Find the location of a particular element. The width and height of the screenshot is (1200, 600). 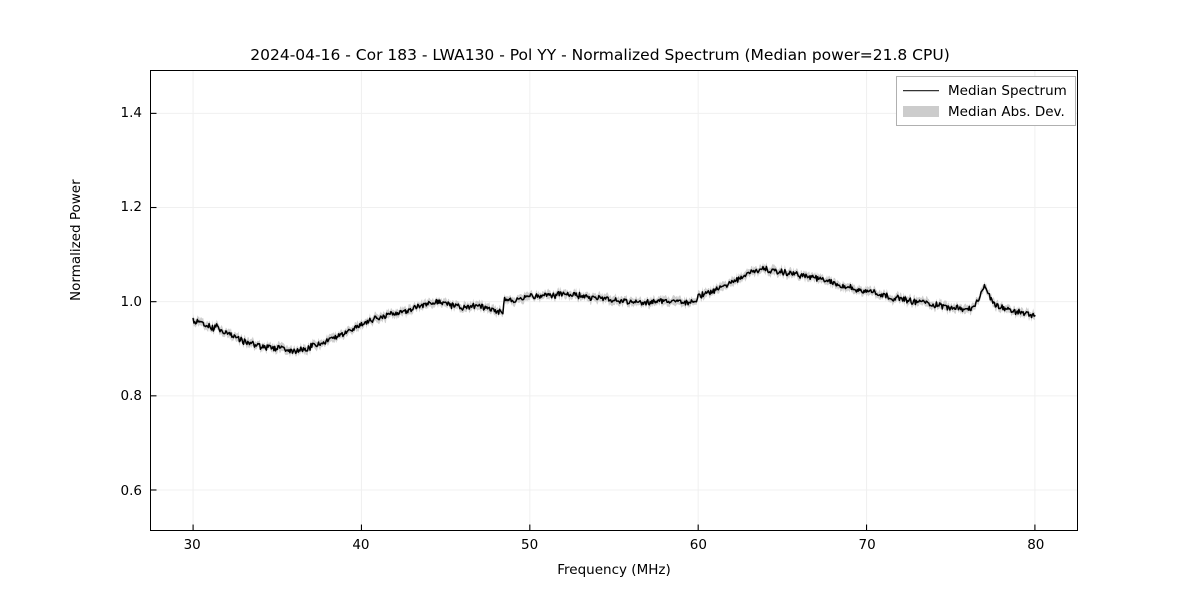

x-tick-label: 70 is located at coordinates (867, 545).